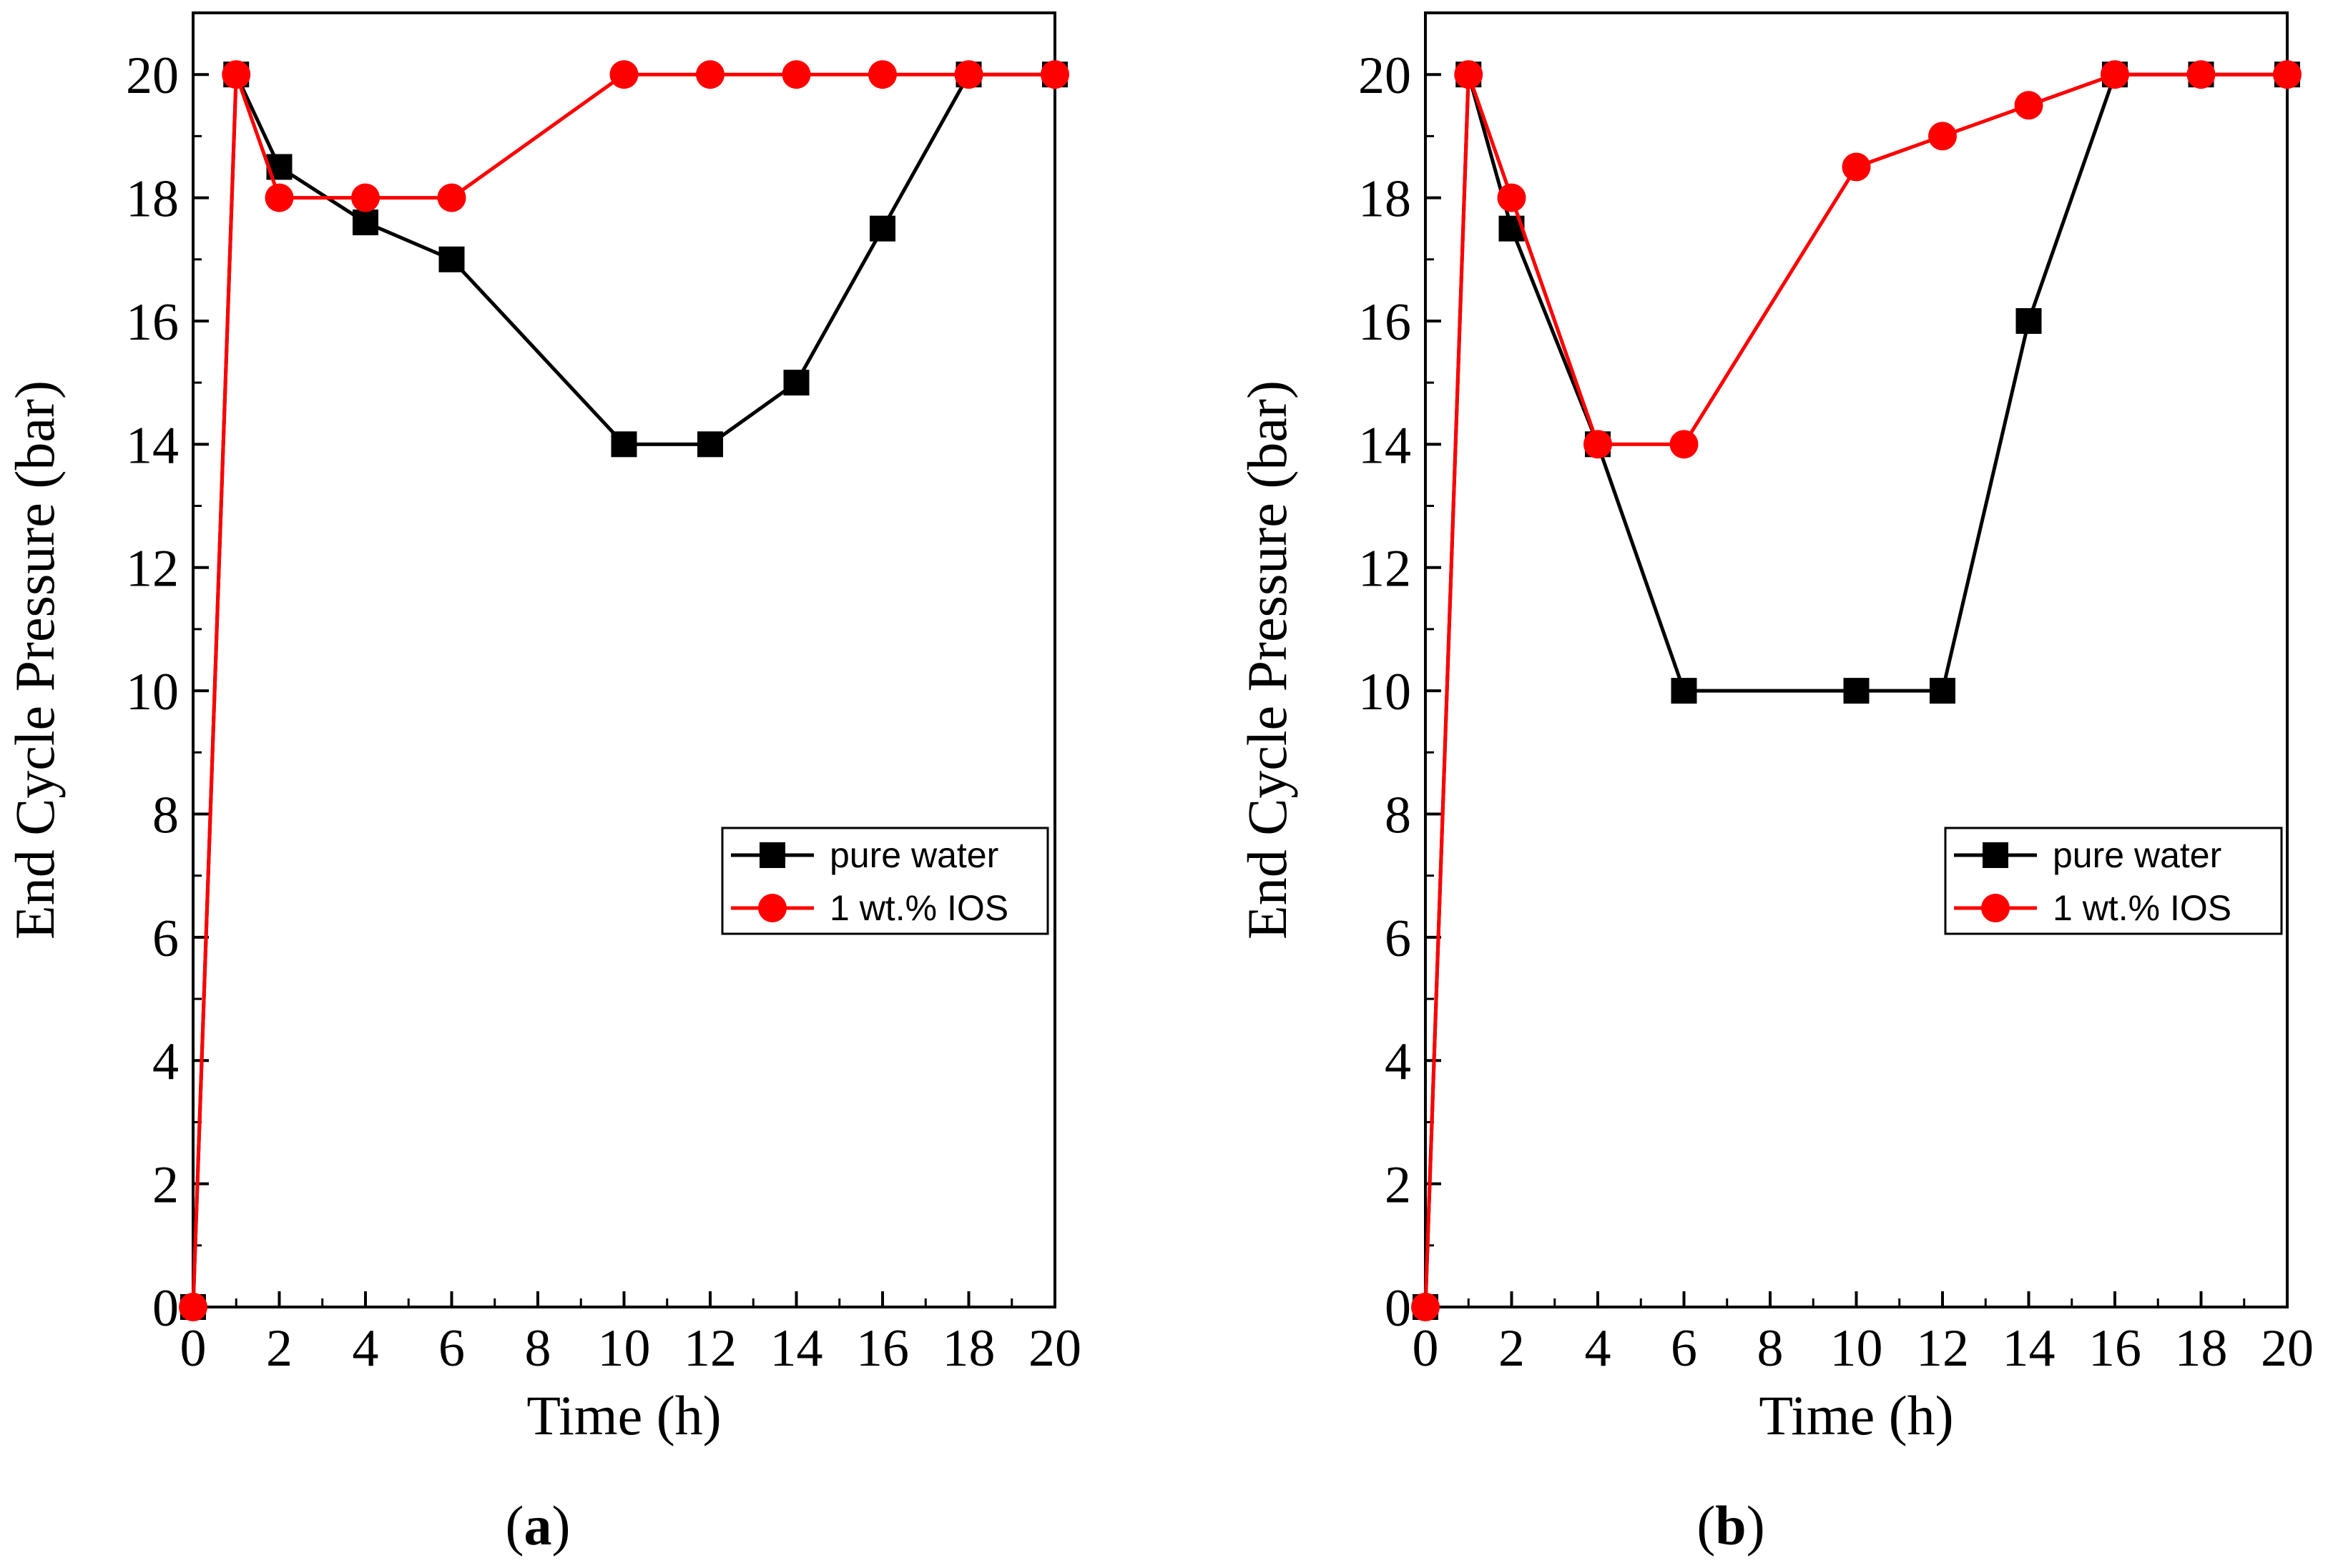 This screenshot has height=1568, width=2328. Describe the element at coordinates (1730, 1525) in the screenshot. I see `panel-label: (b)` at that location.